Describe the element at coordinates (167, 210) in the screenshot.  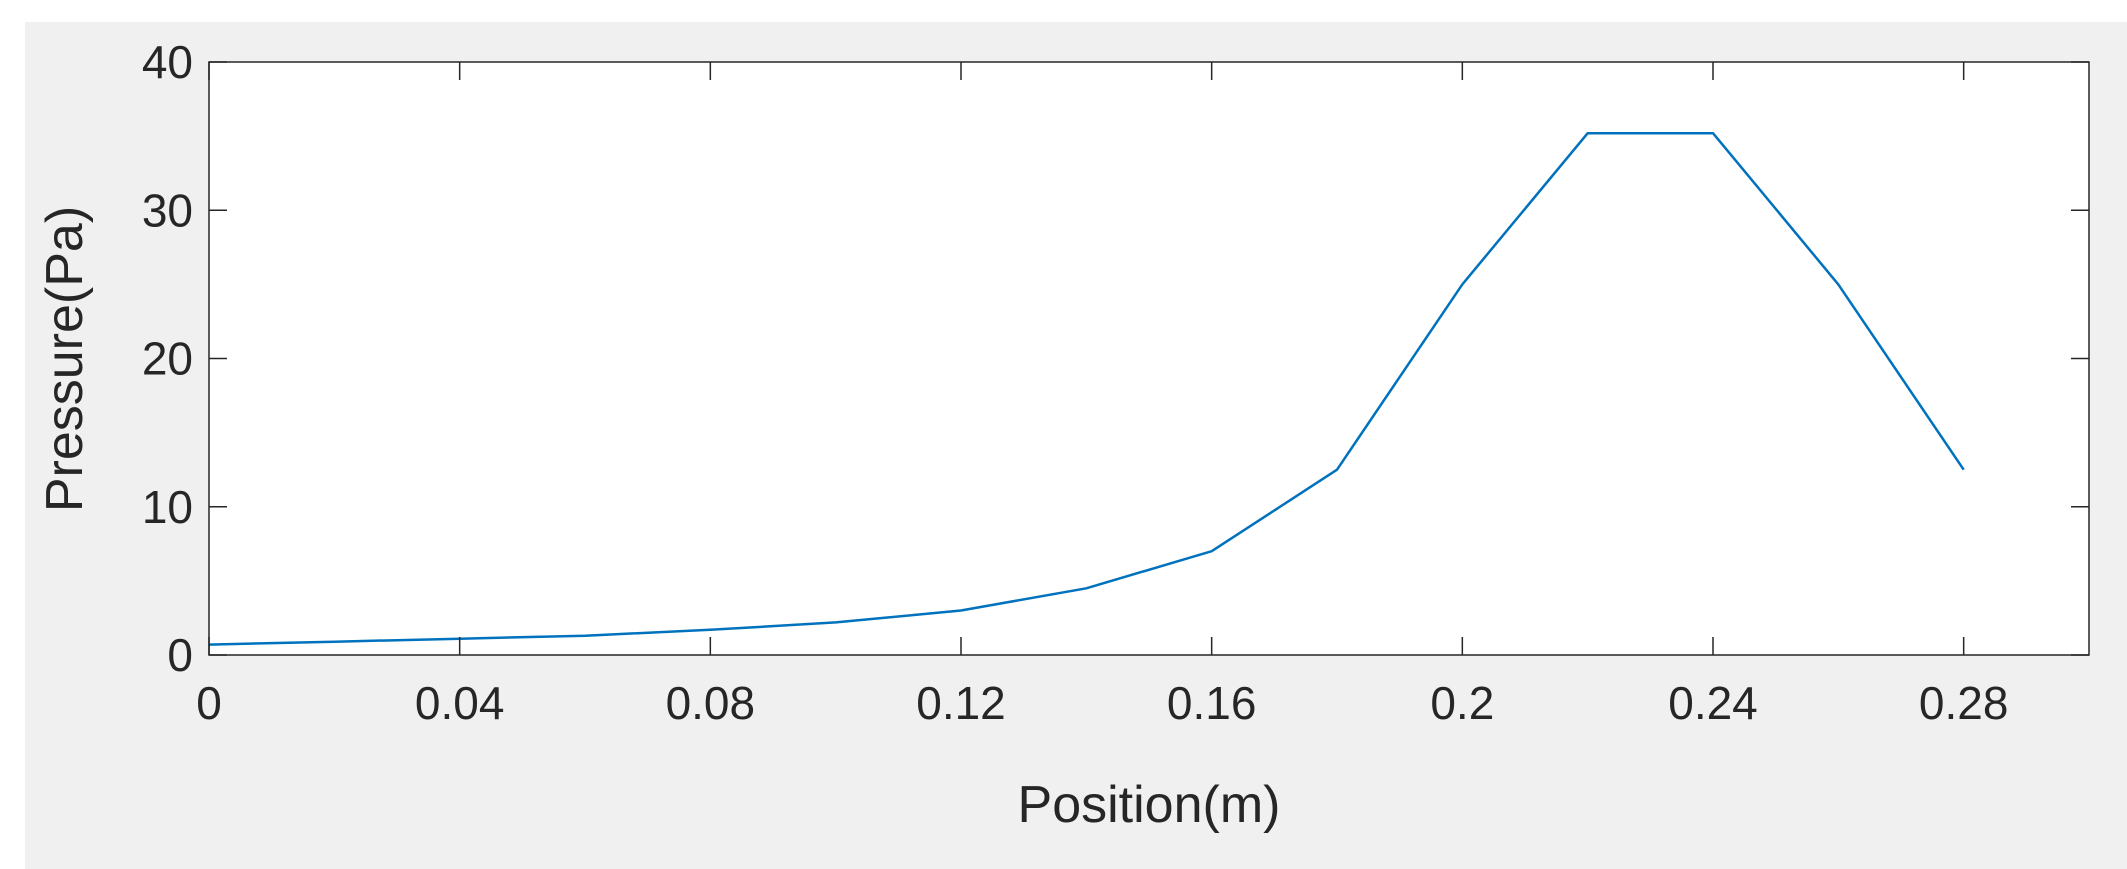
I see `y-tick-label: 30` at that location.